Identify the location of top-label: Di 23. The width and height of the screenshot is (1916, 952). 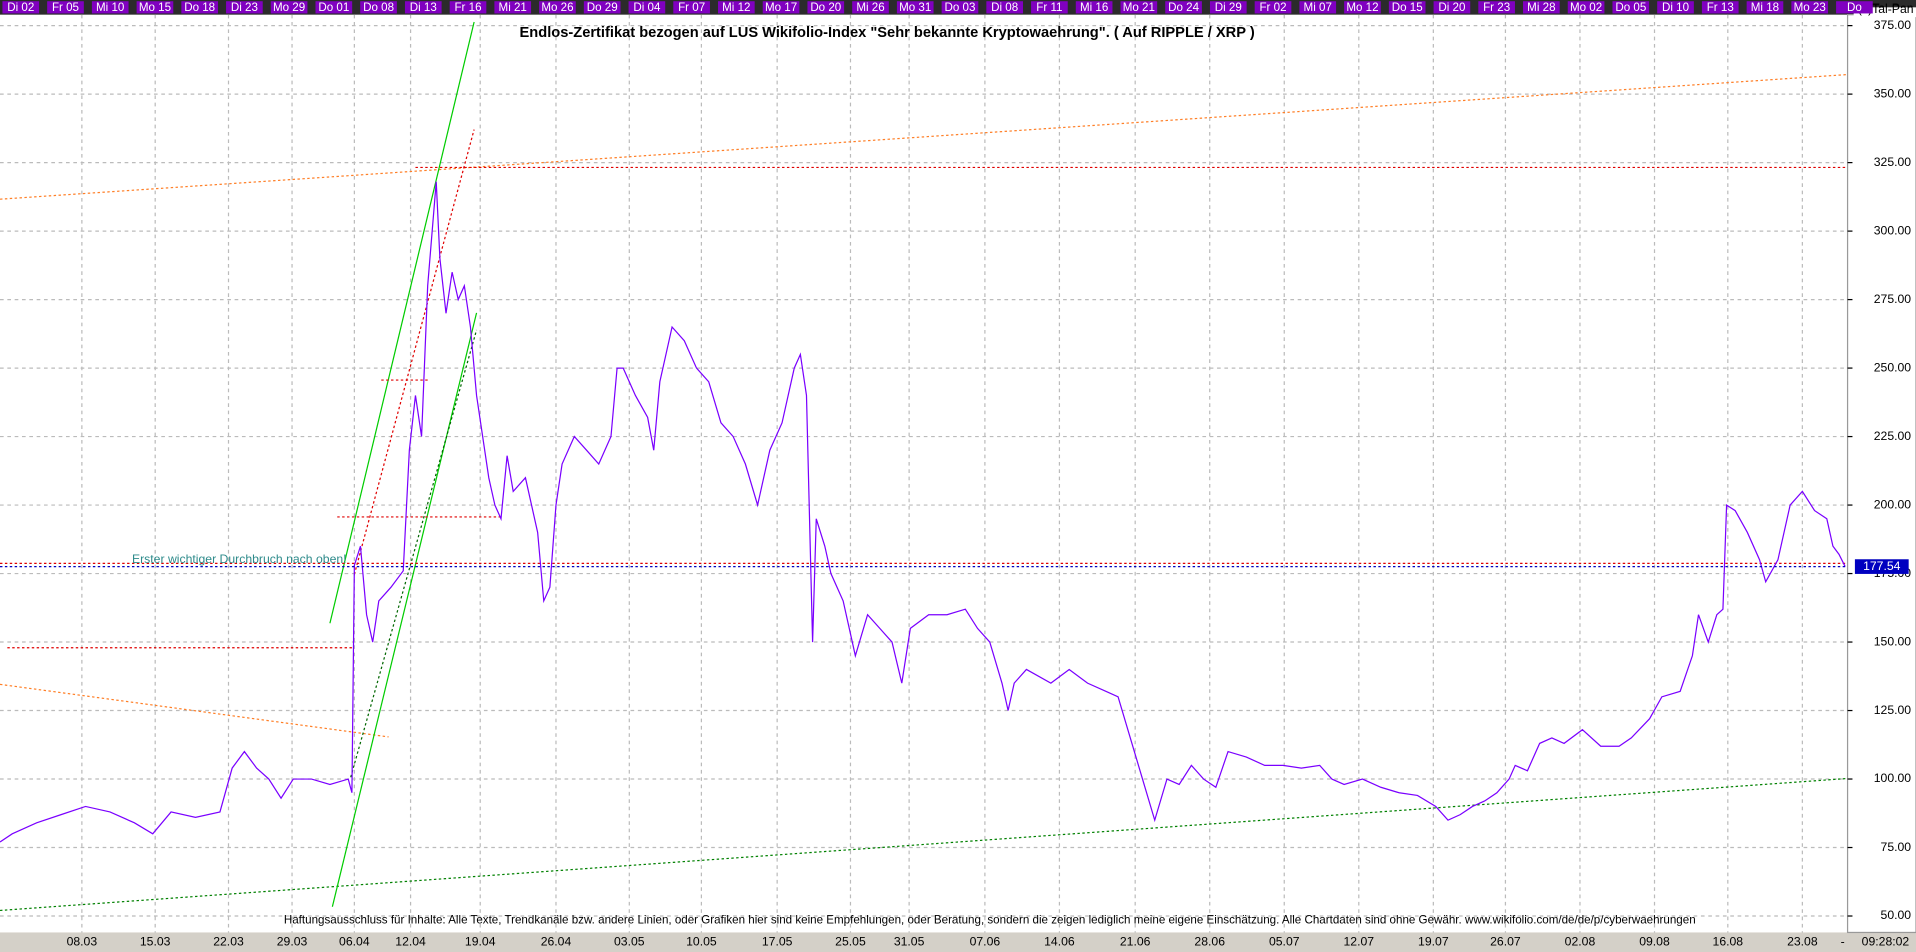
(244, 7).